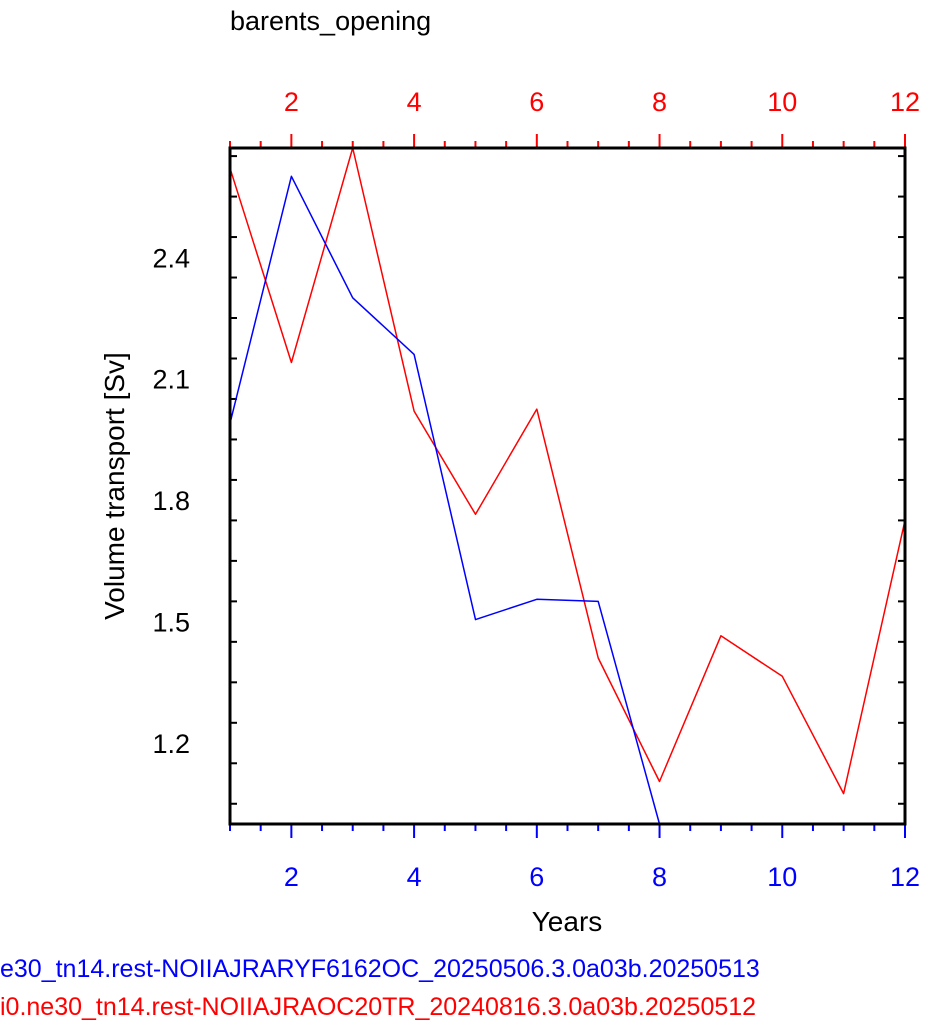 Image resolution: width=944 pixels, height=1036 pixels. Describe the element at coordinates (414, 102) in the screenshot. I see `x-top-tick-label: 4` at that location.